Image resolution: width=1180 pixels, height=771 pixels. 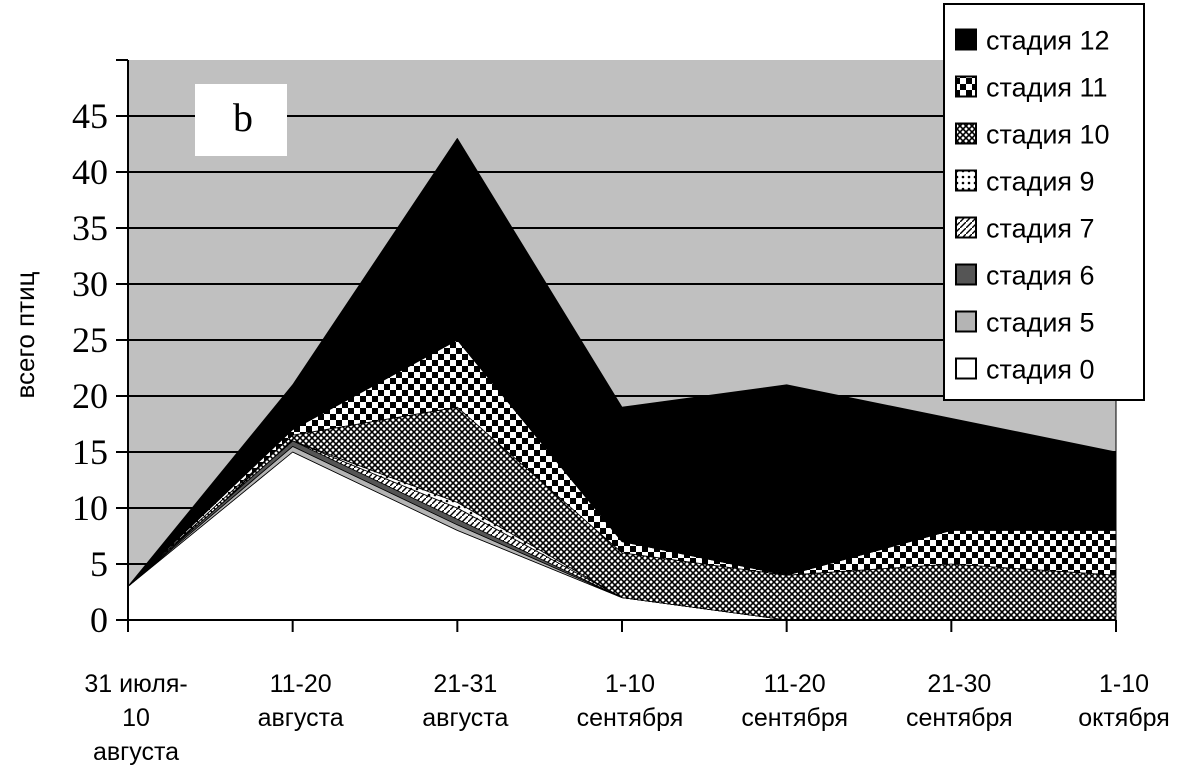 I want to click on legend-item-стадия-9: стадия 9, so click(x=1025, y=182).